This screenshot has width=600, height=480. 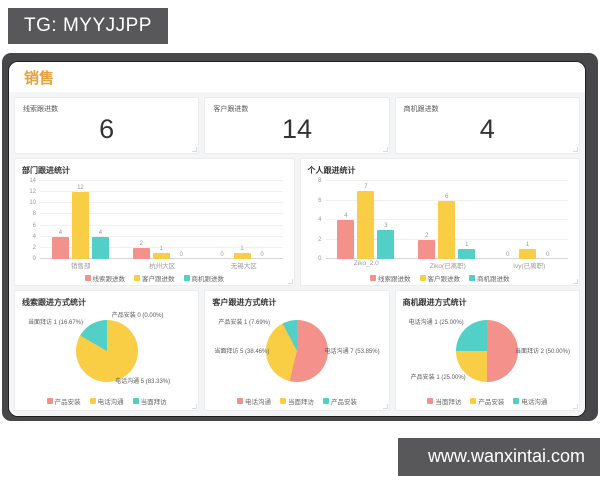 What do you see at coordinates (352, 352) in the screenshot?
I see `pie-slice-label-电话沟通: 电话沟通 7 (53.85%)` at bounding box center [352, 352].